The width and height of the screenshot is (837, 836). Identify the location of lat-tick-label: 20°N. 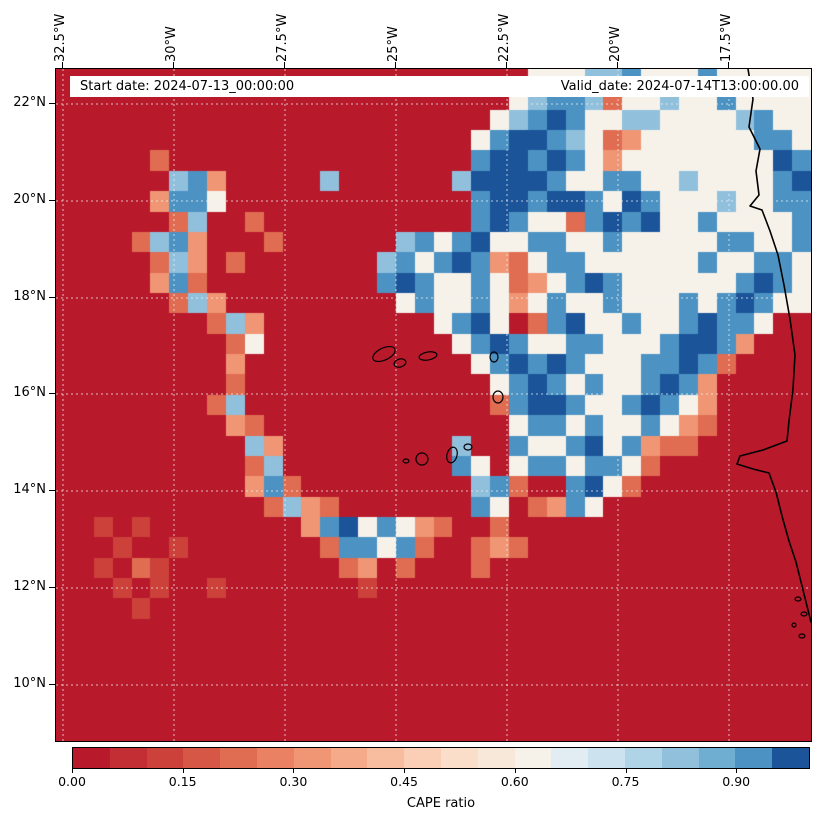
(29, 199).